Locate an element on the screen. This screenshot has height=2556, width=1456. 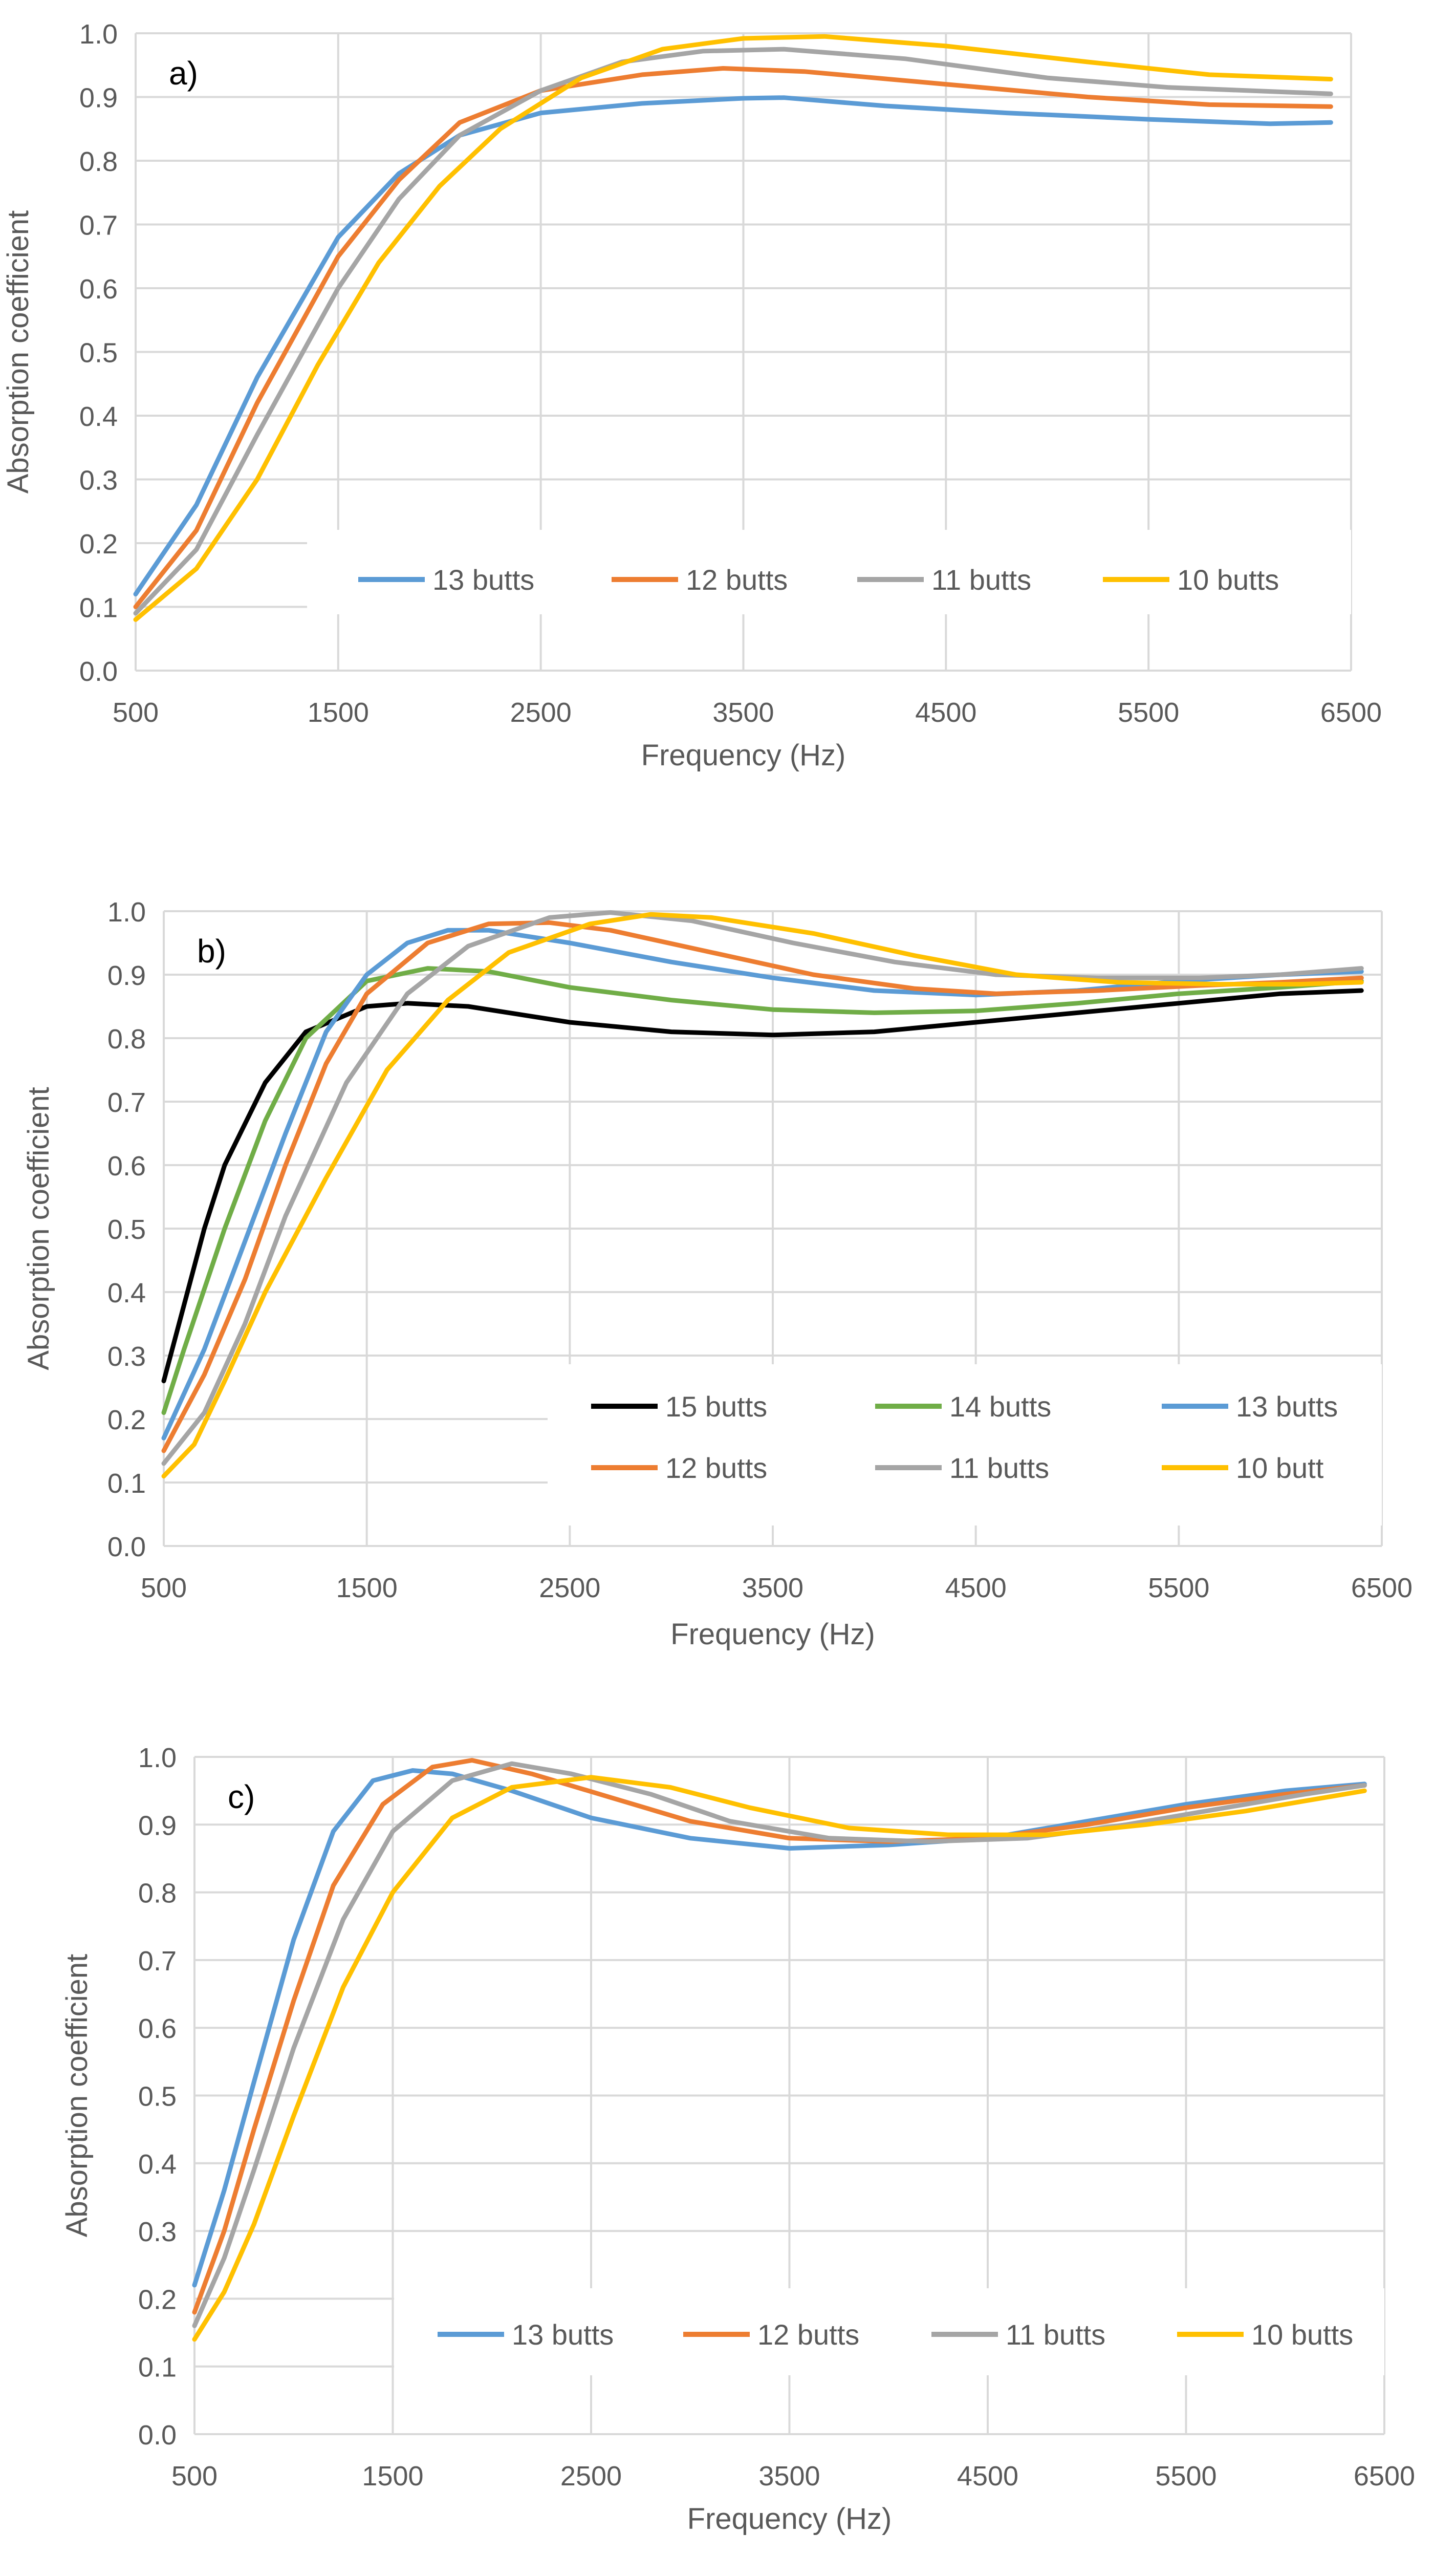
series-line-14-butts is located at coordinates (762, 1190).